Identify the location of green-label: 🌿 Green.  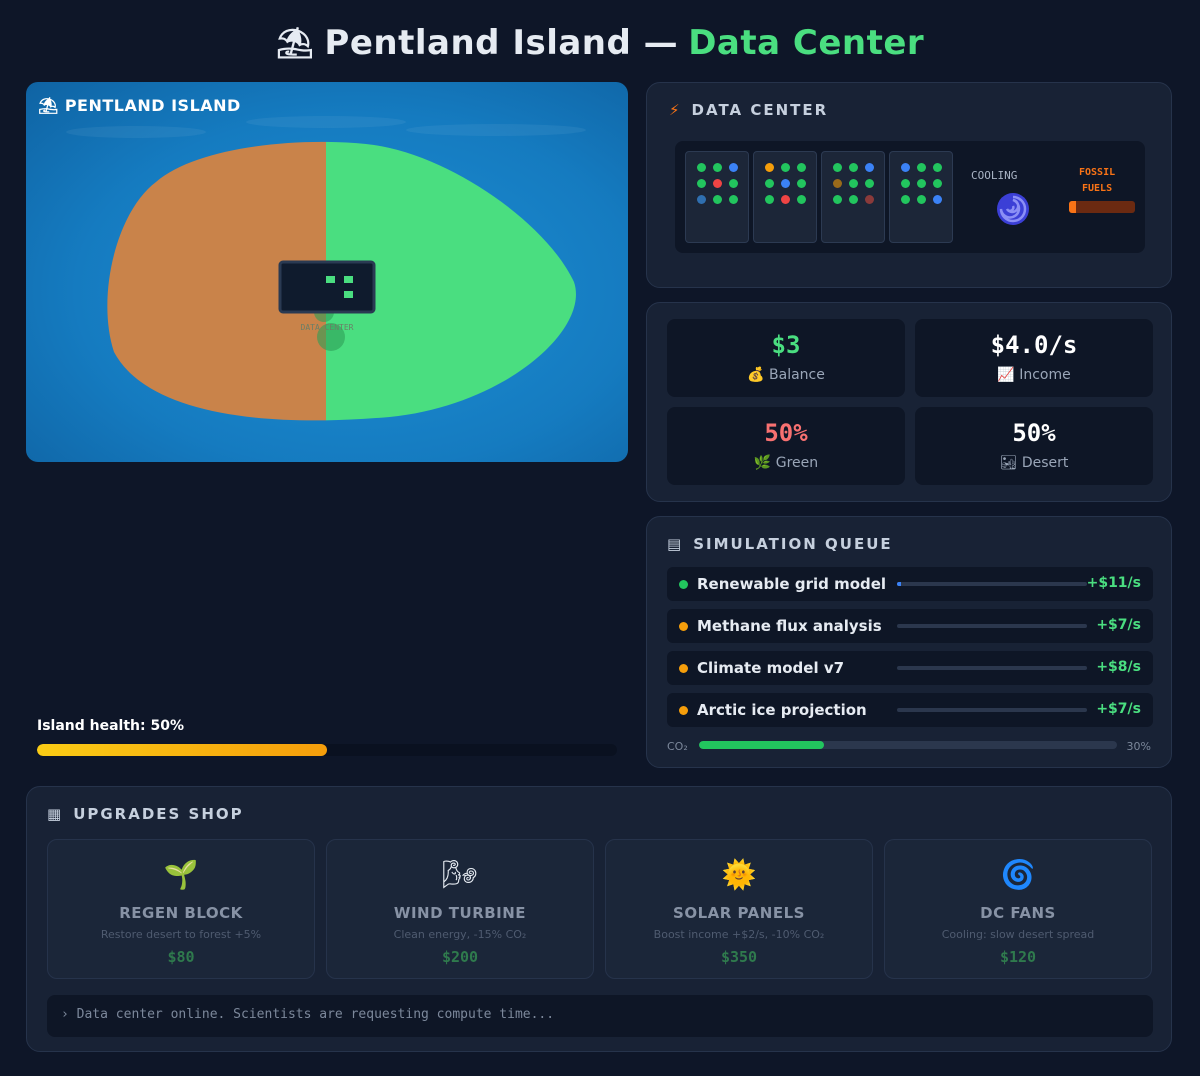
(786, 463).